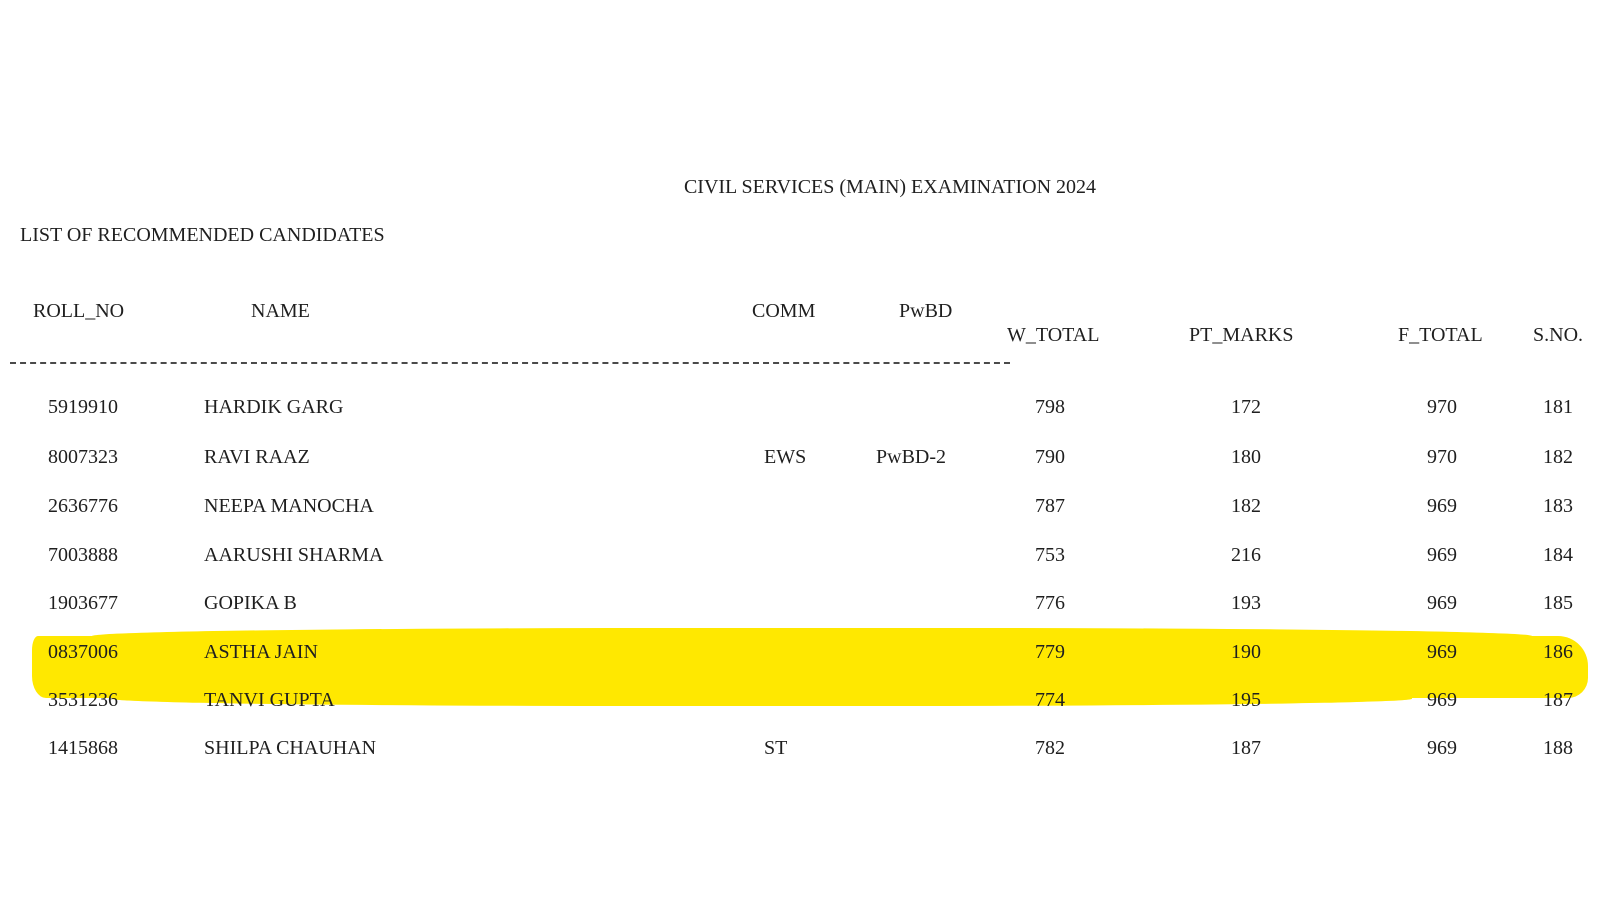  What do you see at coordinates (1440, 335) in the screenshot?
I see `header-f-total: F_TOTAL` at bounding box center [1440, 335].